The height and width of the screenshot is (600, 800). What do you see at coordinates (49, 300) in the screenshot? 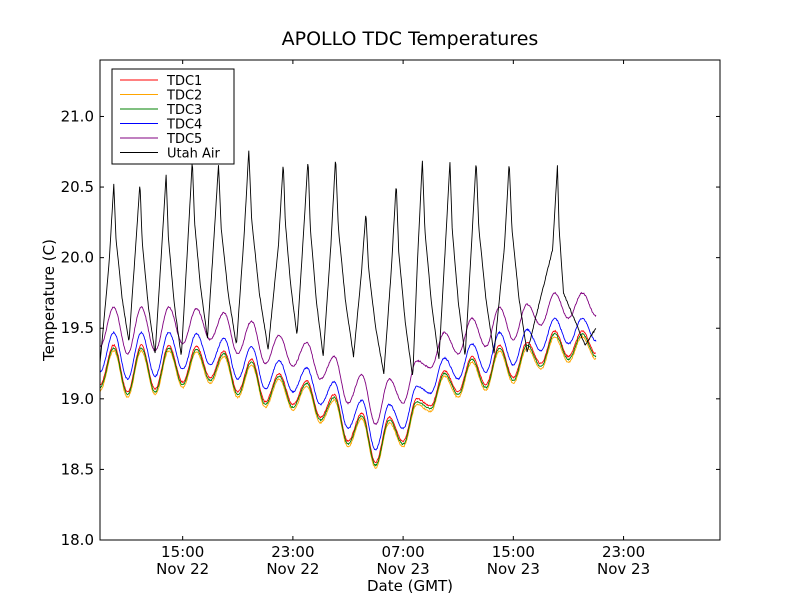
I see `y-axis-label: Temperature (C)` at bounding box center [49, 300].